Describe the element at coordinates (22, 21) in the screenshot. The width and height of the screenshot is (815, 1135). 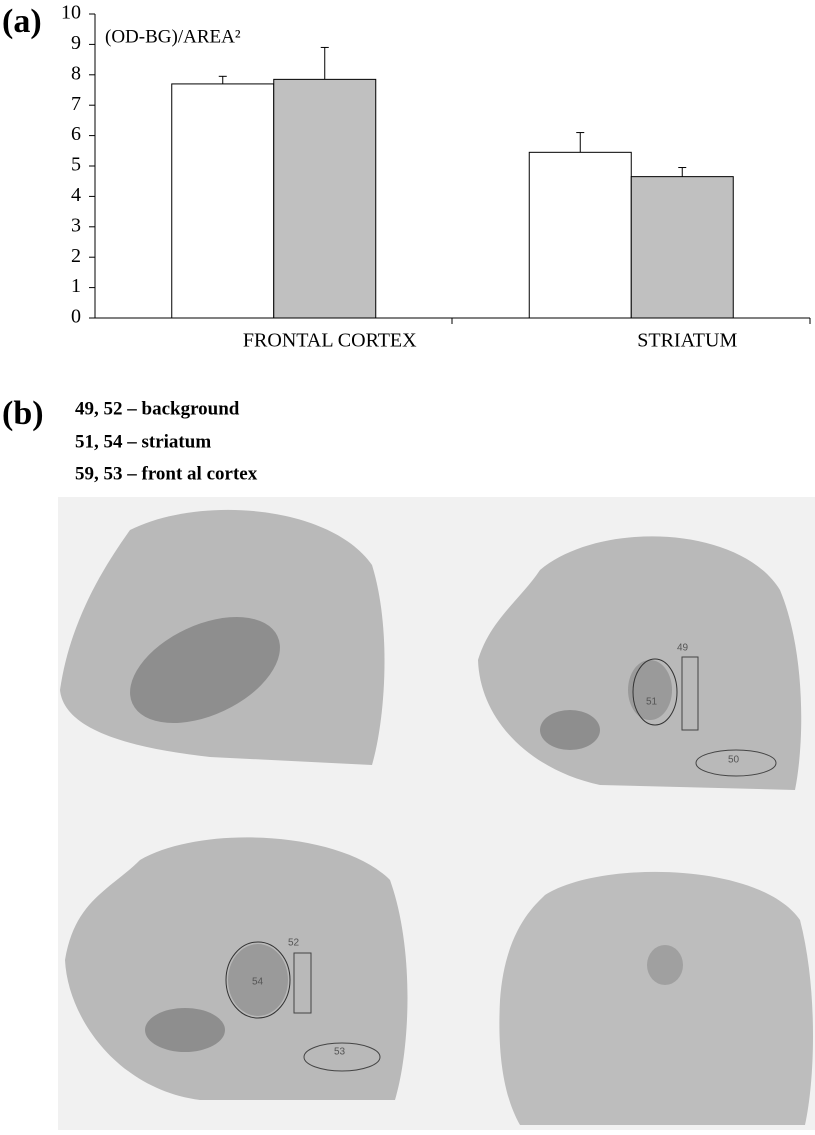
I see `panel-label: (a)` at that location.